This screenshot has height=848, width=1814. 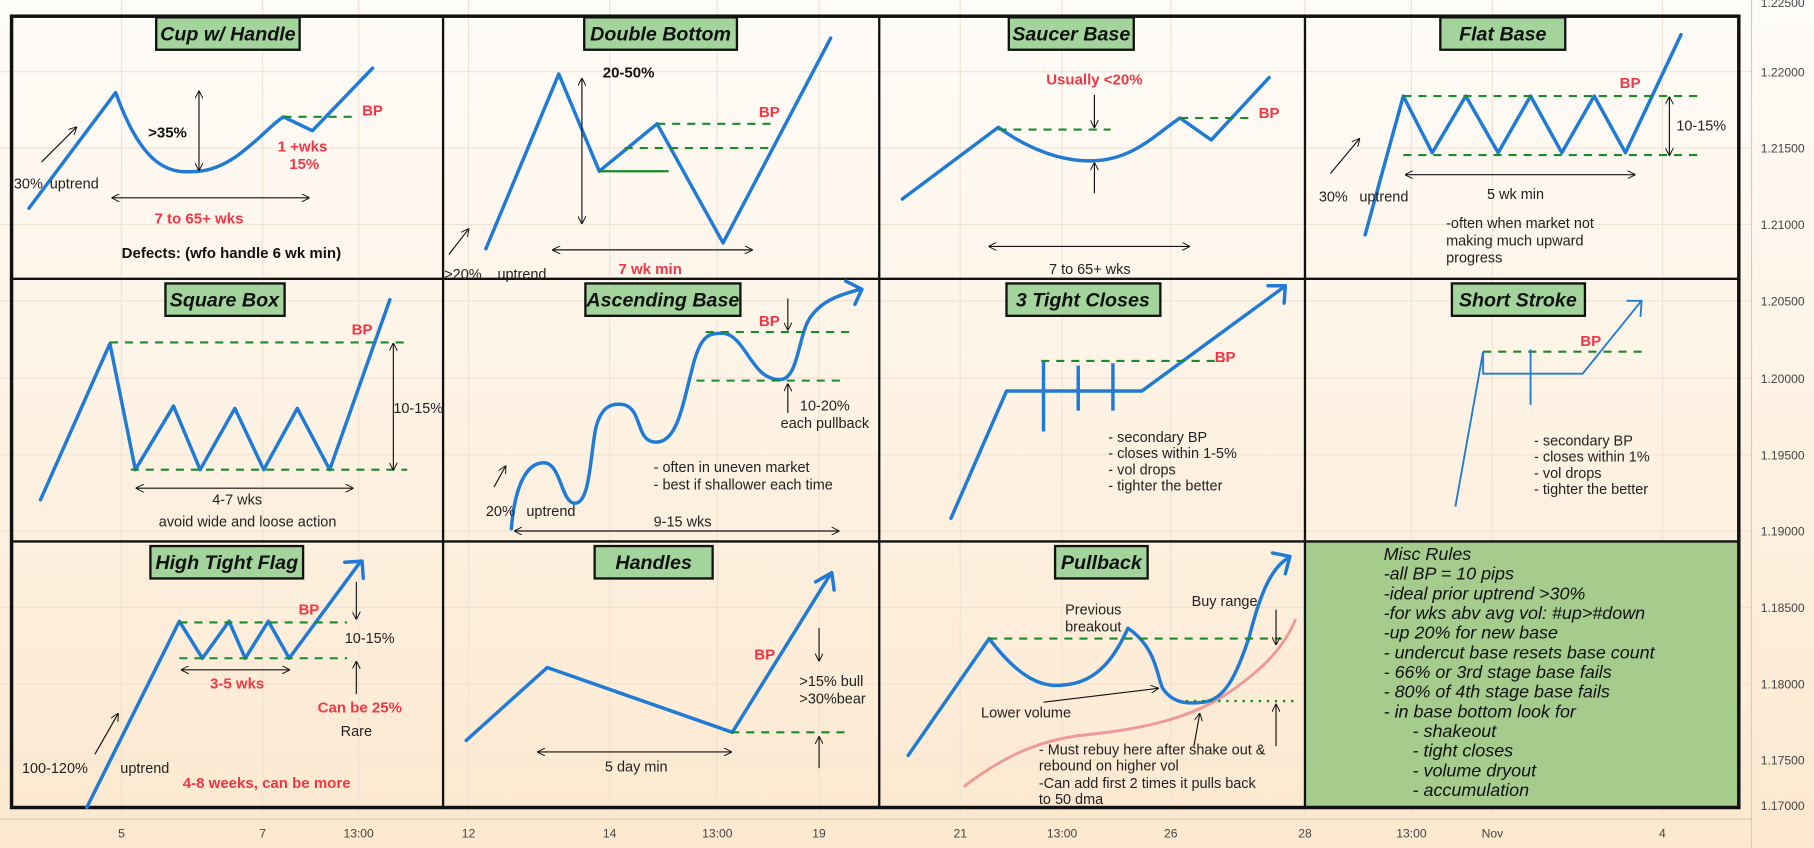 What do you see at coordinates (1514, 241) in the screenshot?
I see `note: making much upward` at bounding box center [1514, 241].